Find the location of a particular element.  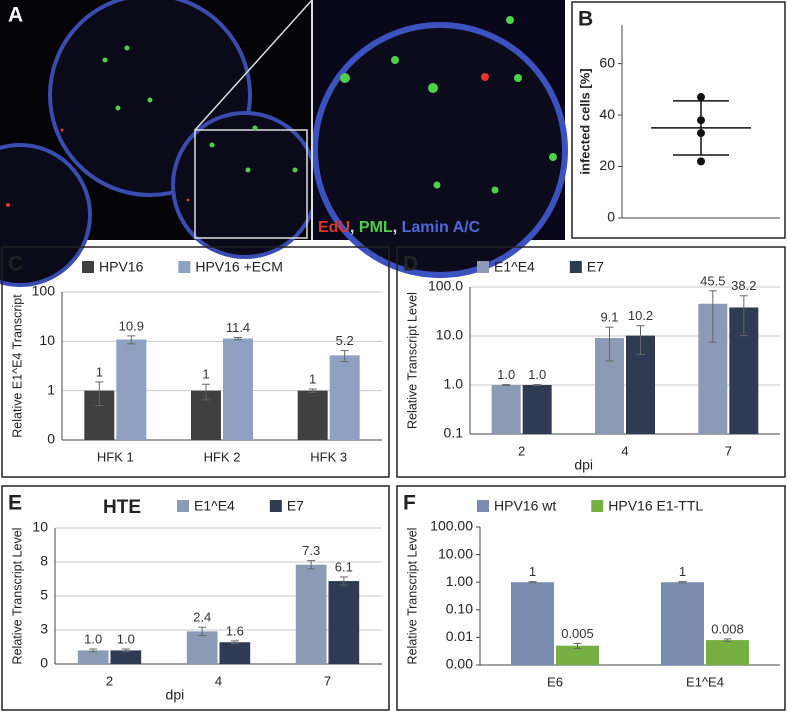

value-label: 10.2 is located at coordinates (640, 315).